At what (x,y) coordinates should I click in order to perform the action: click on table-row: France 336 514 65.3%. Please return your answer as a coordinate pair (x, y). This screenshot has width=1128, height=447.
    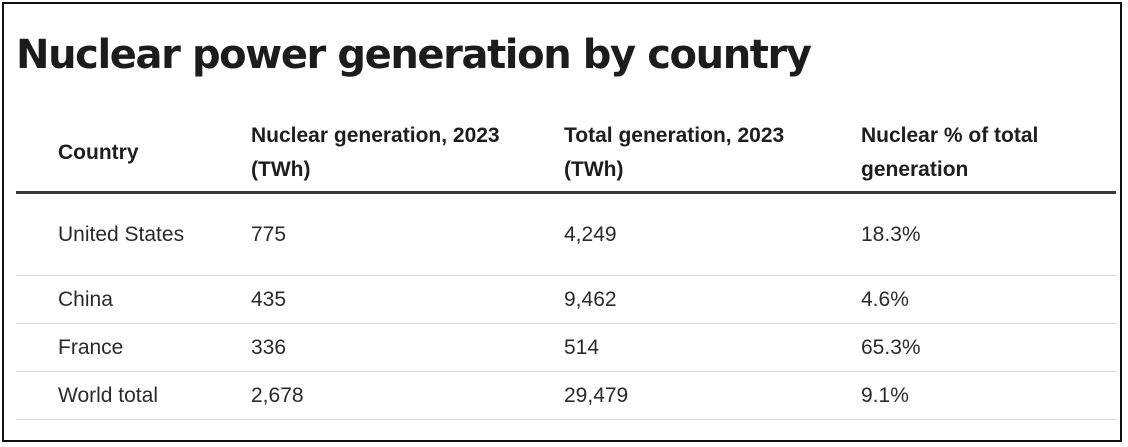
    Looking at the image, I should click on (566, 348).